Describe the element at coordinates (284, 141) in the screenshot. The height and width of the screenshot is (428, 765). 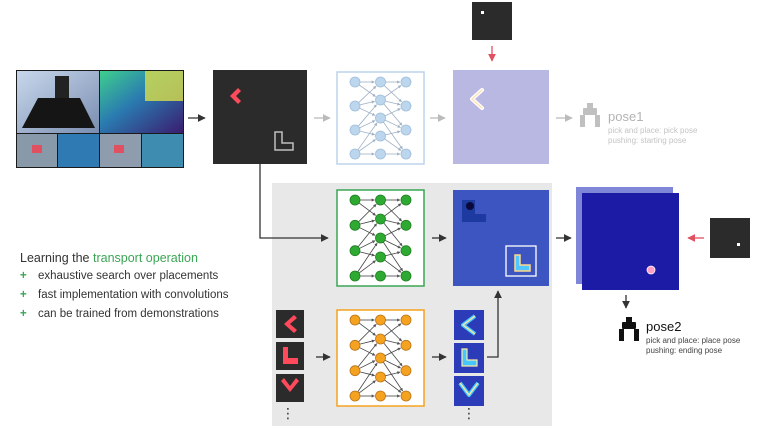
I see `place-l-shape` at that location.